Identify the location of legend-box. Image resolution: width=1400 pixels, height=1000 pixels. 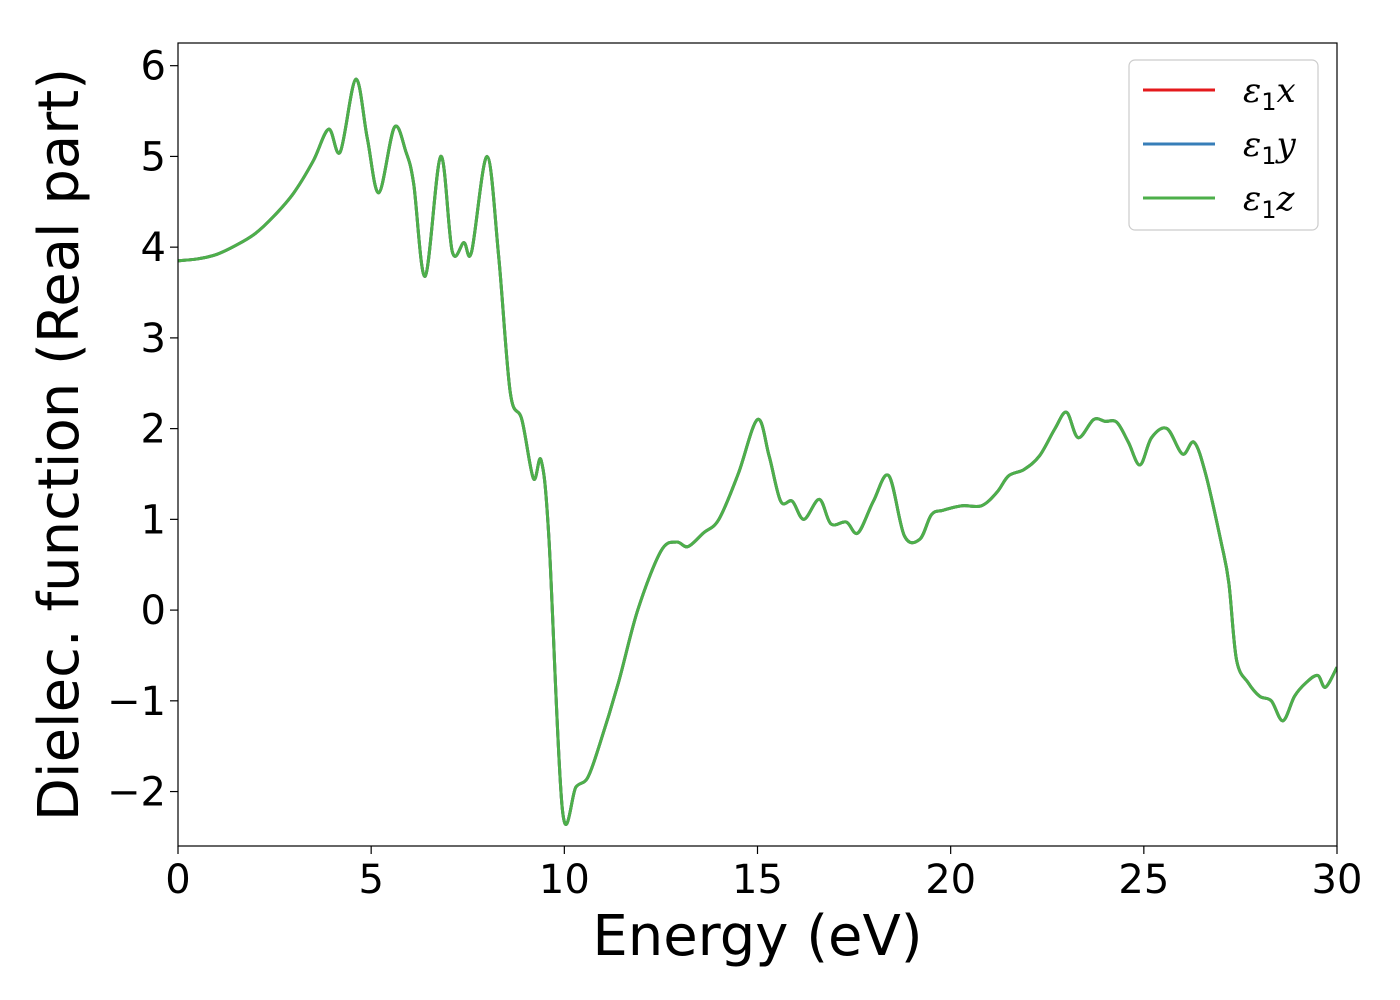
(1223, 145).